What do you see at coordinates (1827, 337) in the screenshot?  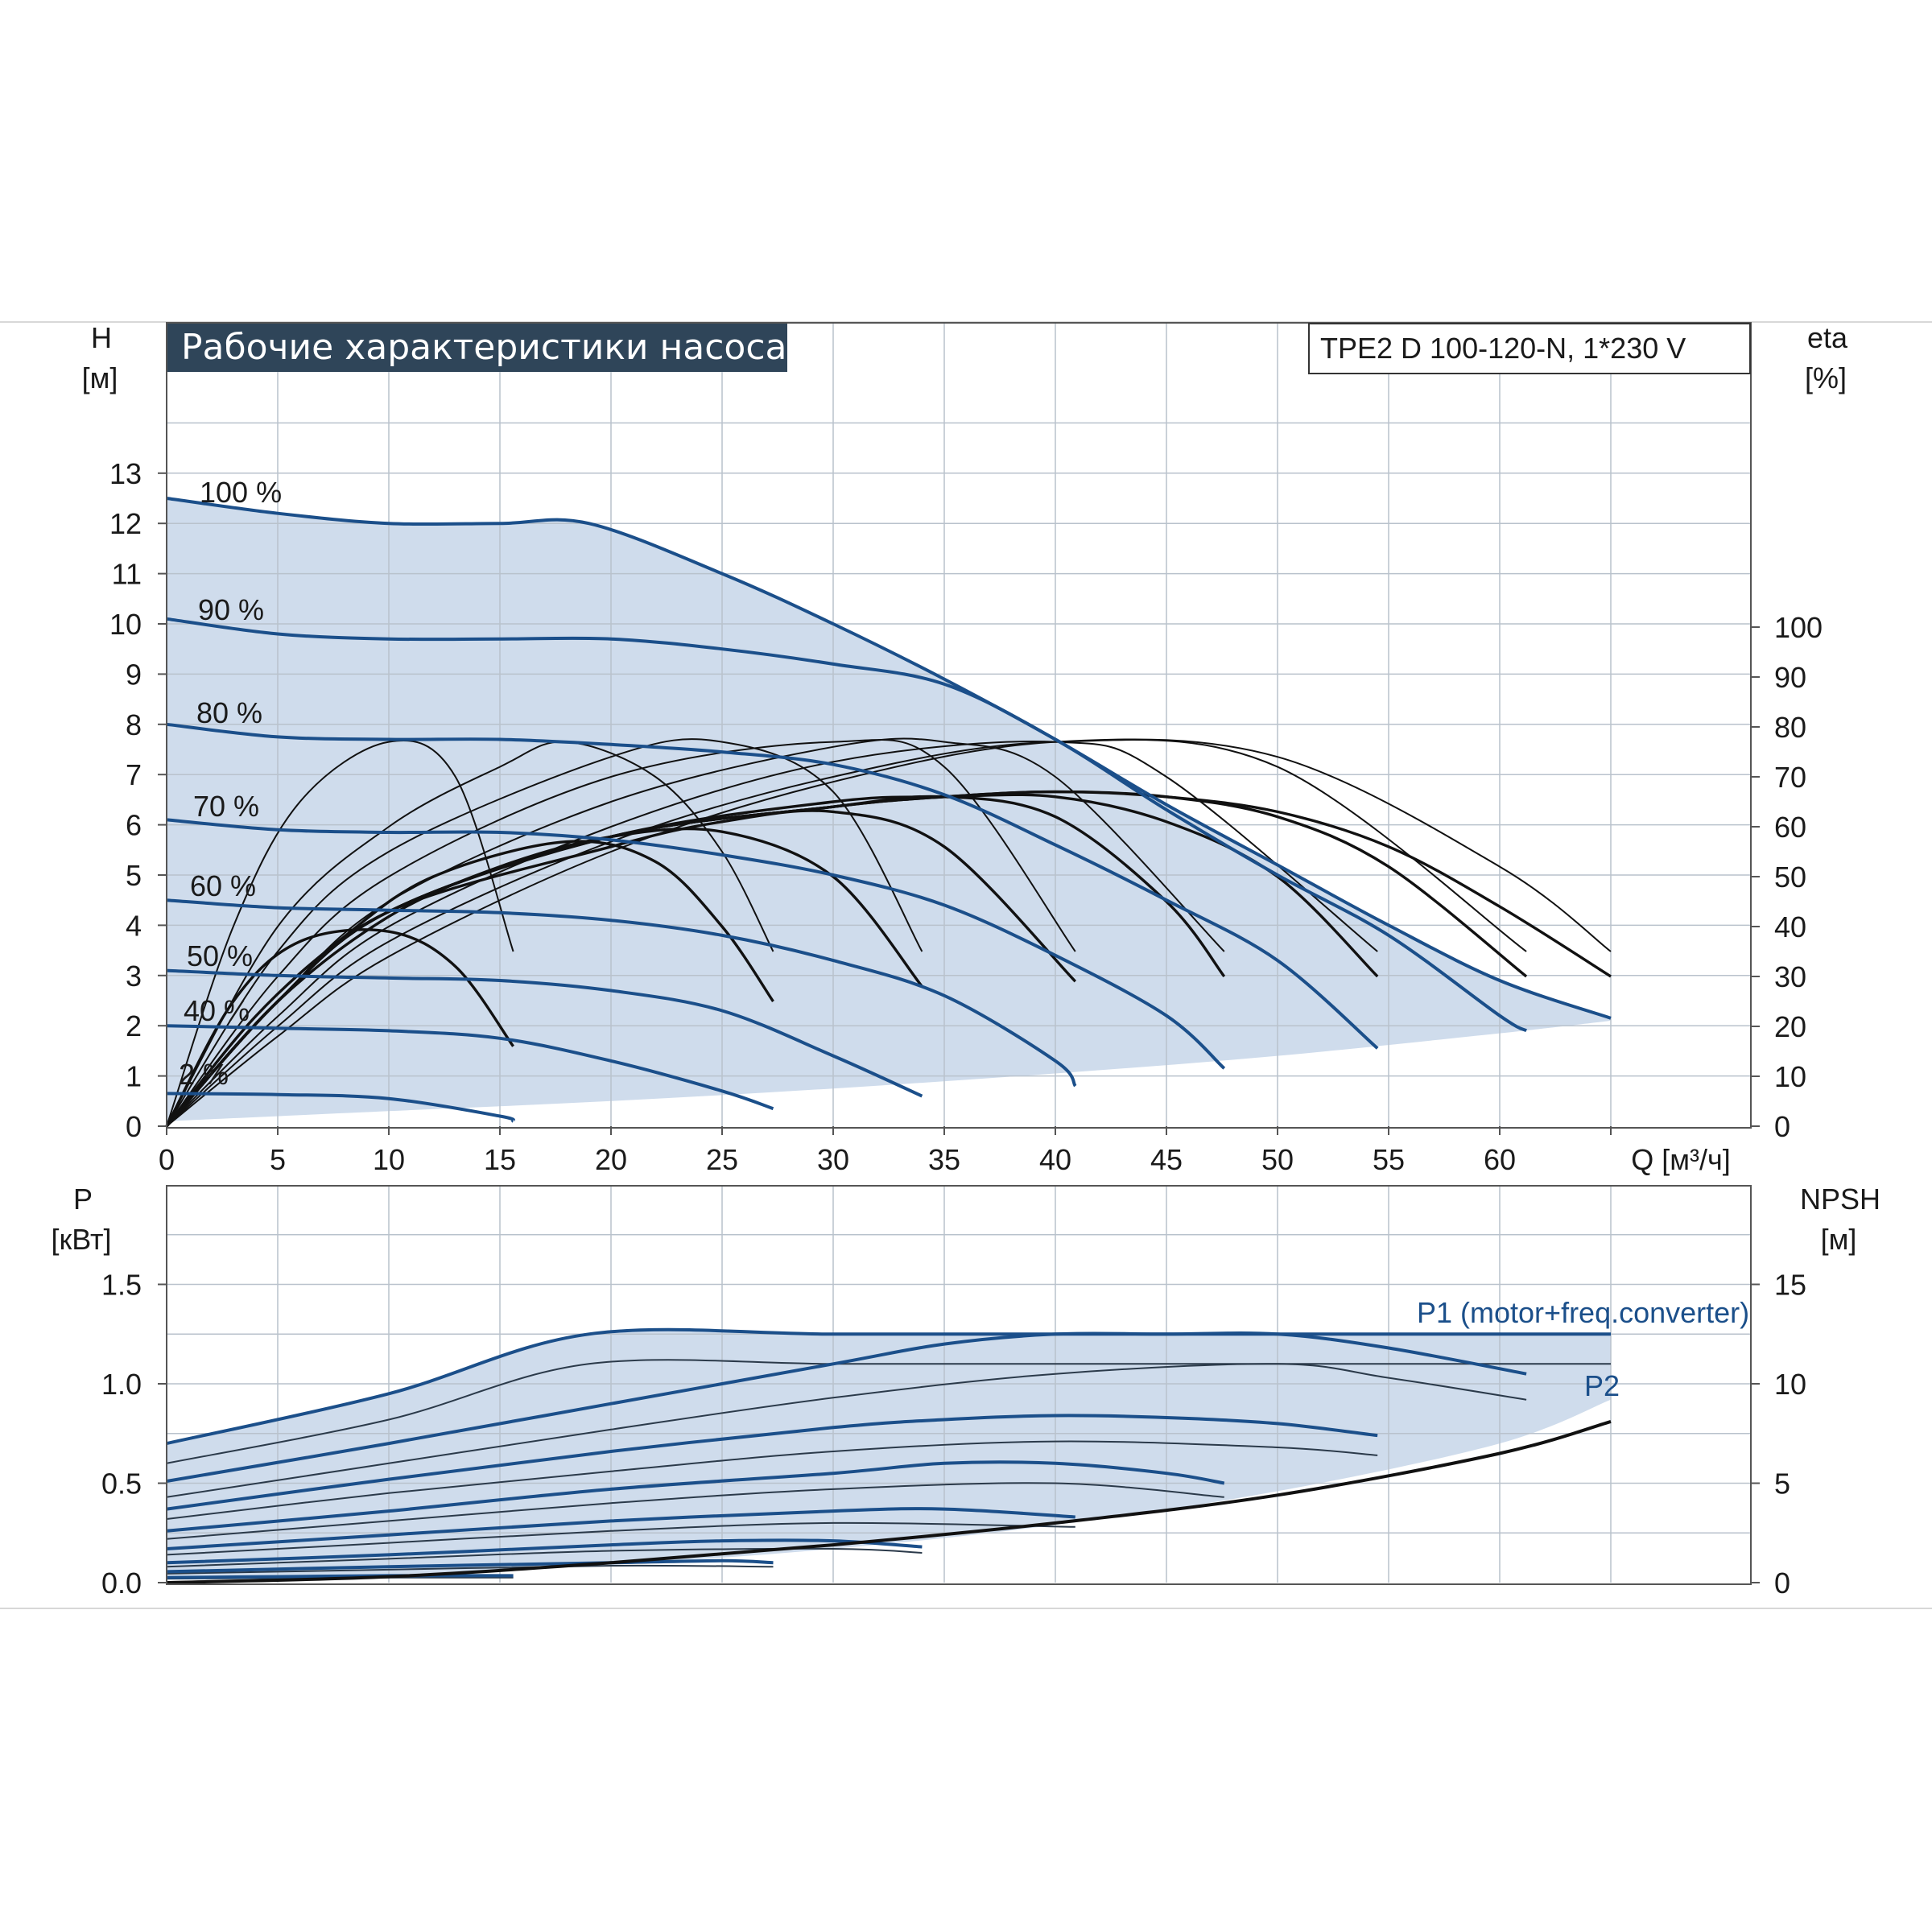 I see `eta-axis-label: eta` at bounding box center [1827, 337].